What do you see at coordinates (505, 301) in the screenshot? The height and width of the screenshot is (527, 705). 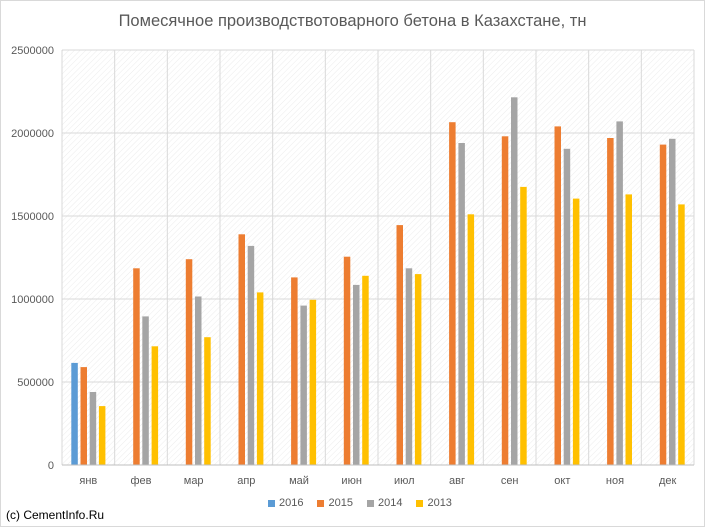 I see `bar-2015-сен` at bounding box center [505, 301].